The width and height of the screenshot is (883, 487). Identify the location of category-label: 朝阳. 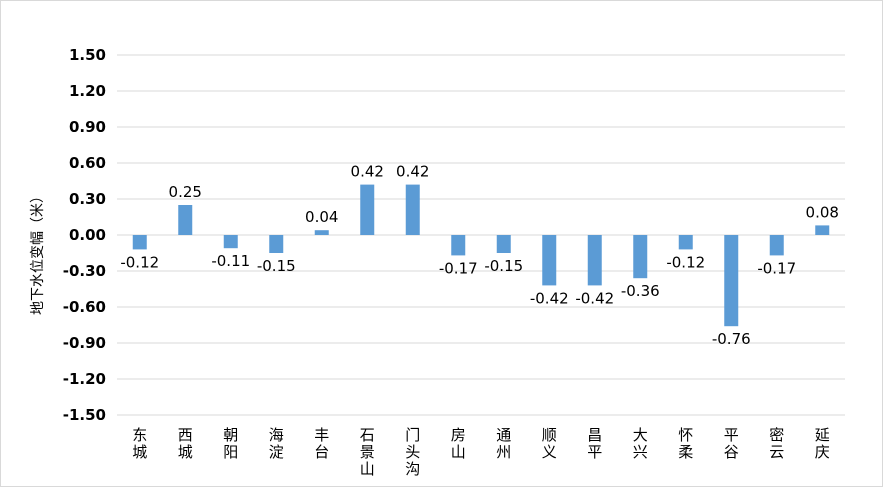
(230, 443).